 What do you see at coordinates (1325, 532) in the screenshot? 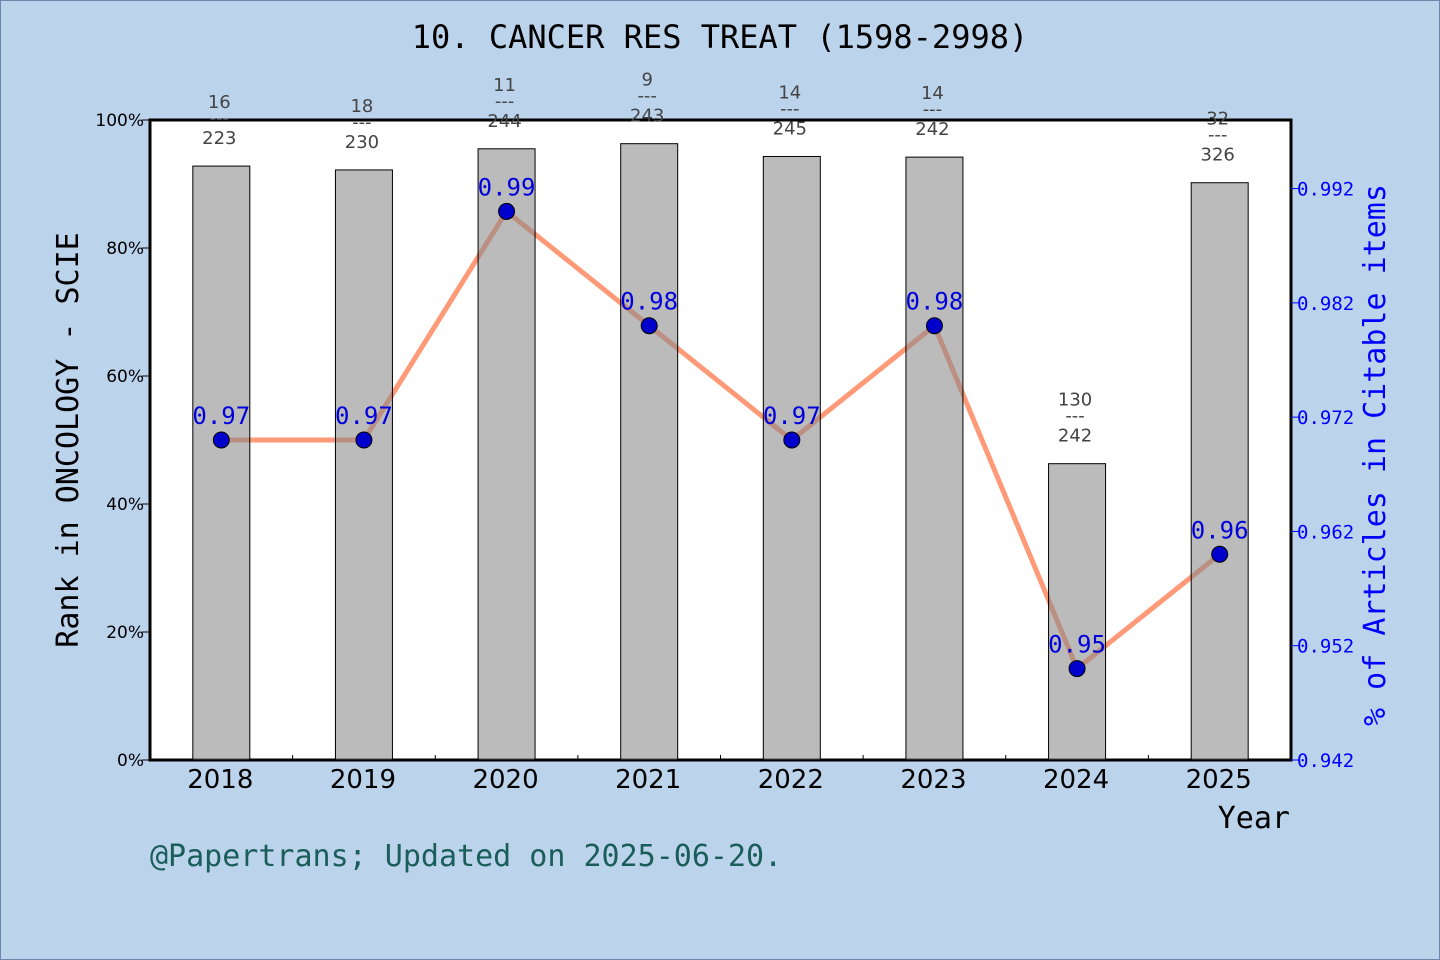
I see `y2-tick-label: 0.962` at bounding box center [1325, 532].